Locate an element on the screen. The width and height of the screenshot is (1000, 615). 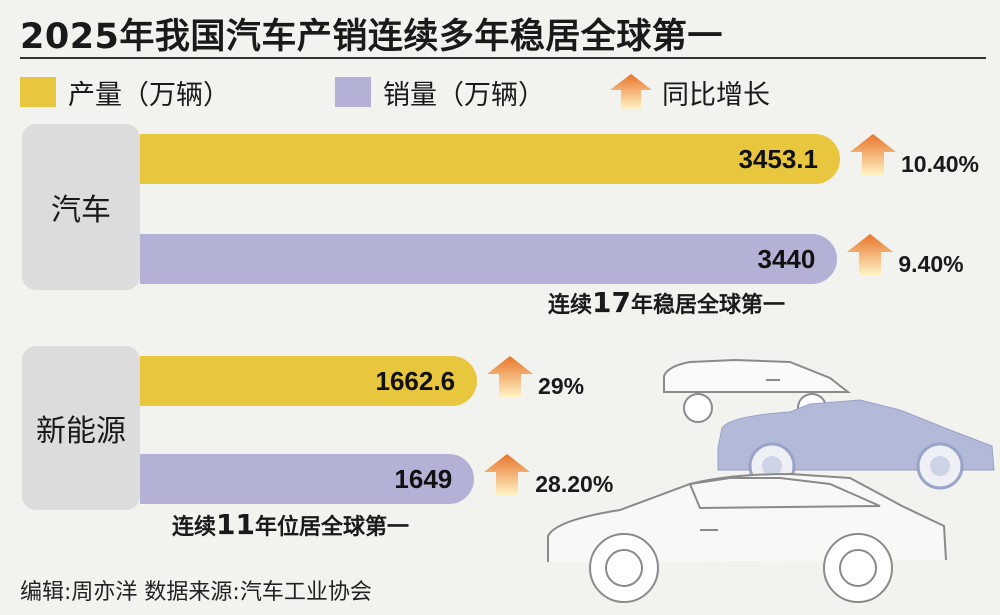
note-auto-number: 17 is located at coordinates (611, 302).